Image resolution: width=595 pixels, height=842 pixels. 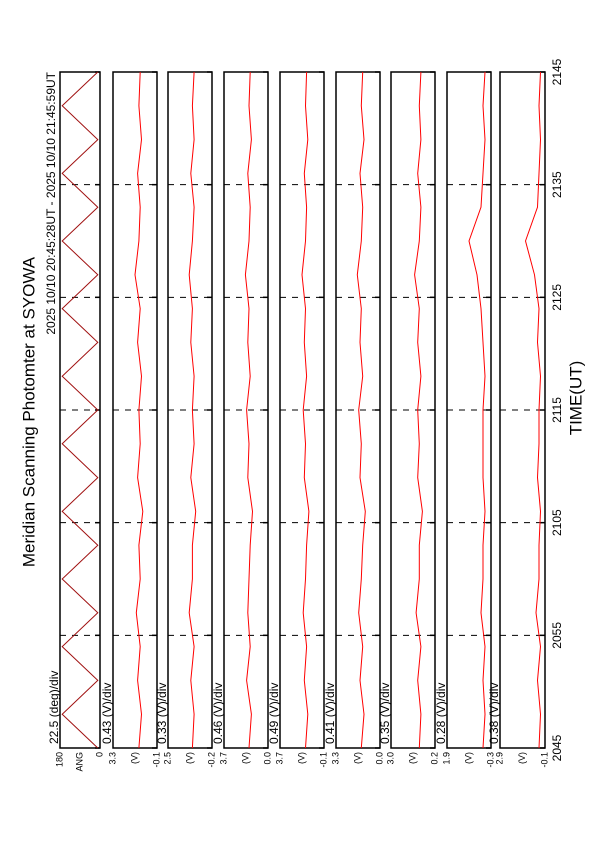 What do you see at coordinates (218, 713) in the screenshot?
I see `scale-label: 0.46 (V)/div` at bounding box center [218, 713].